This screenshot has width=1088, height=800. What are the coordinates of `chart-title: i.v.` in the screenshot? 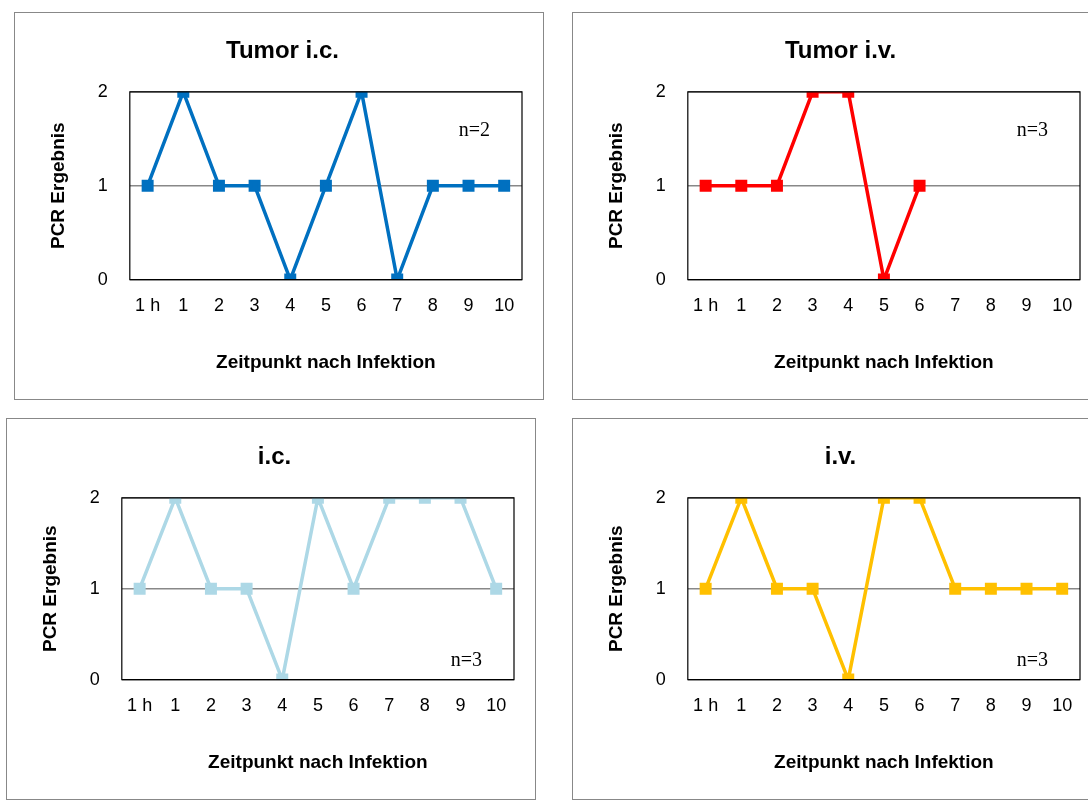 It's located at (840, 456).